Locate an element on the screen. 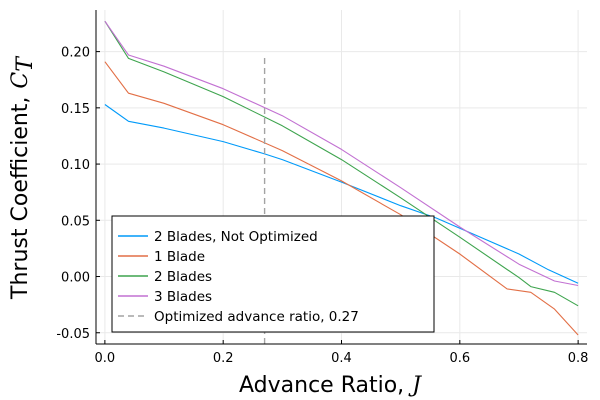 The height and width of the screenshot is (400, 600). x-axis-label-symbol: J is located at coordinates (415, 385).